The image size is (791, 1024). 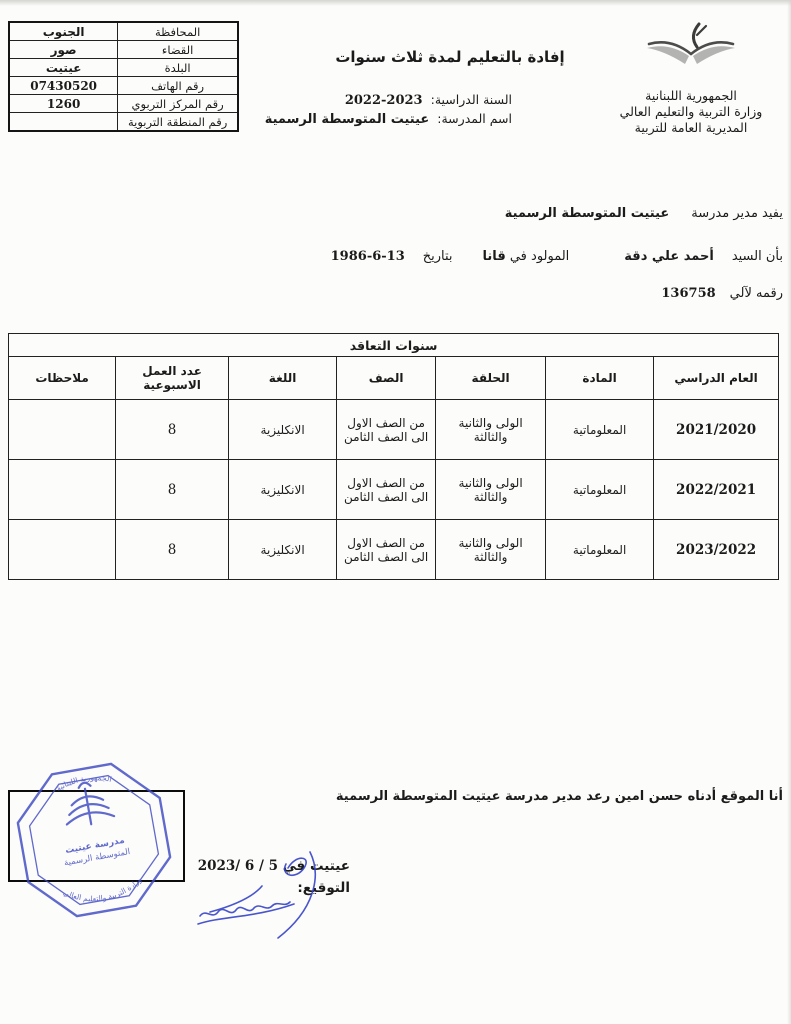 I want to click on director-signature-icon, so click(x=256, y=895).